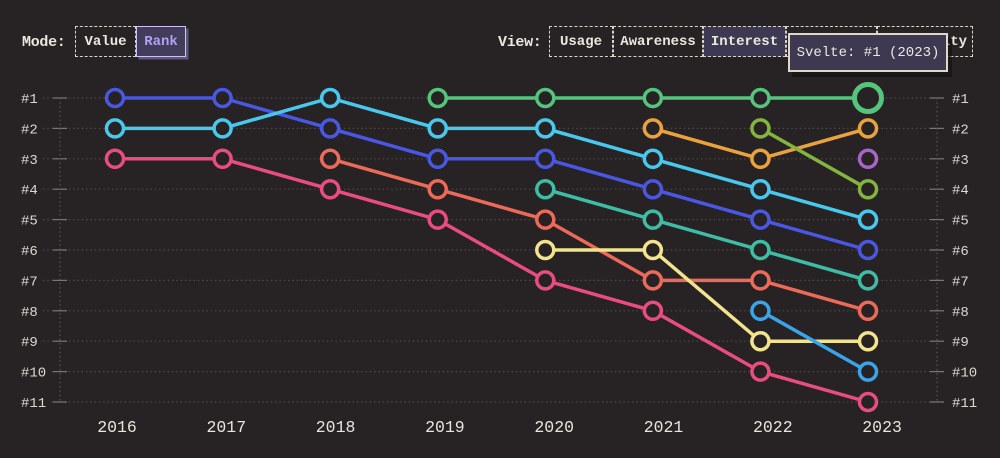  Describe the element at coordinates (222, 98) in the screenshot. I see `data-point-blue-series-2017` at that location.